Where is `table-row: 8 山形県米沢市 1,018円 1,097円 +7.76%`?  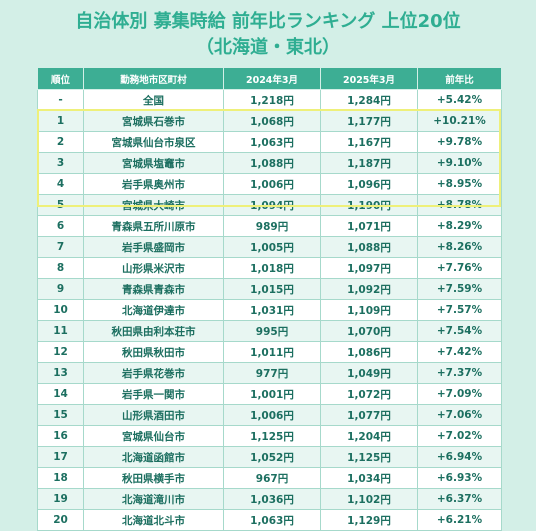 table-row: 8 山形県米沢市 1,018円 1,097円 +7.76% is located at coordinates (269, 268).